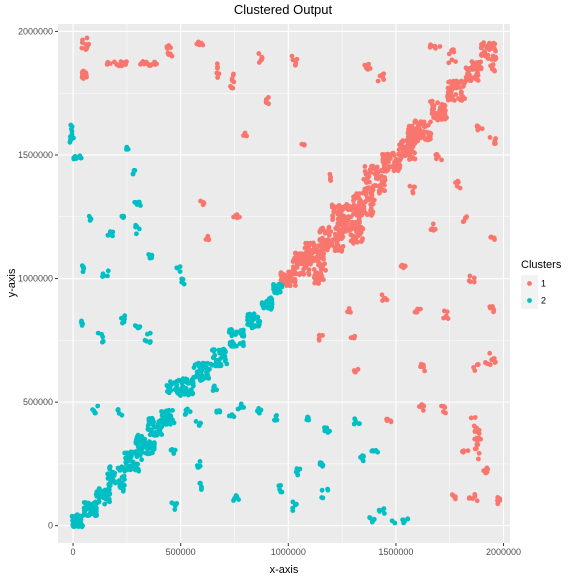  I want to click on y-tick-label: 1500000, so click(35, 155).